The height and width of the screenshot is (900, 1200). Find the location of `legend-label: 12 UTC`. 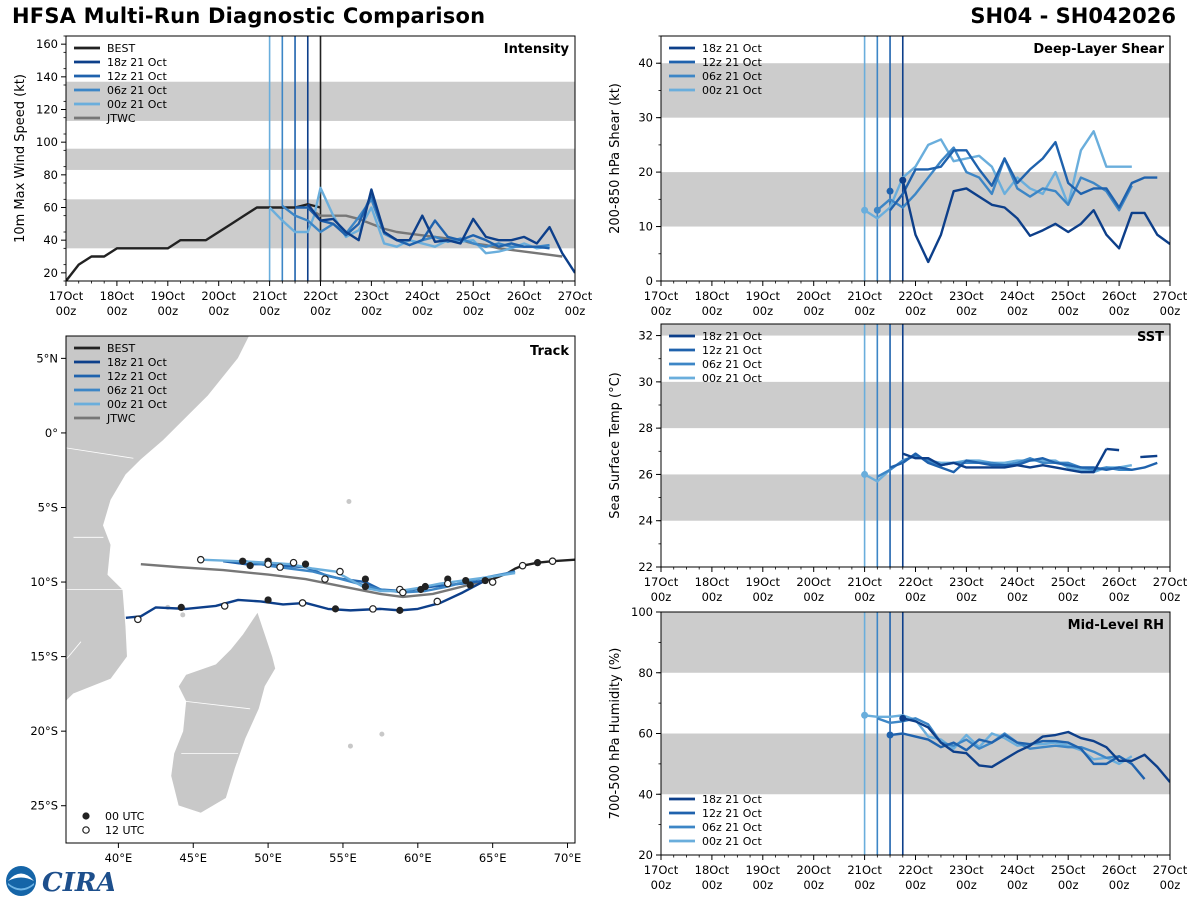

legend-label: 12 UTC is located at coordinates (125, 830).